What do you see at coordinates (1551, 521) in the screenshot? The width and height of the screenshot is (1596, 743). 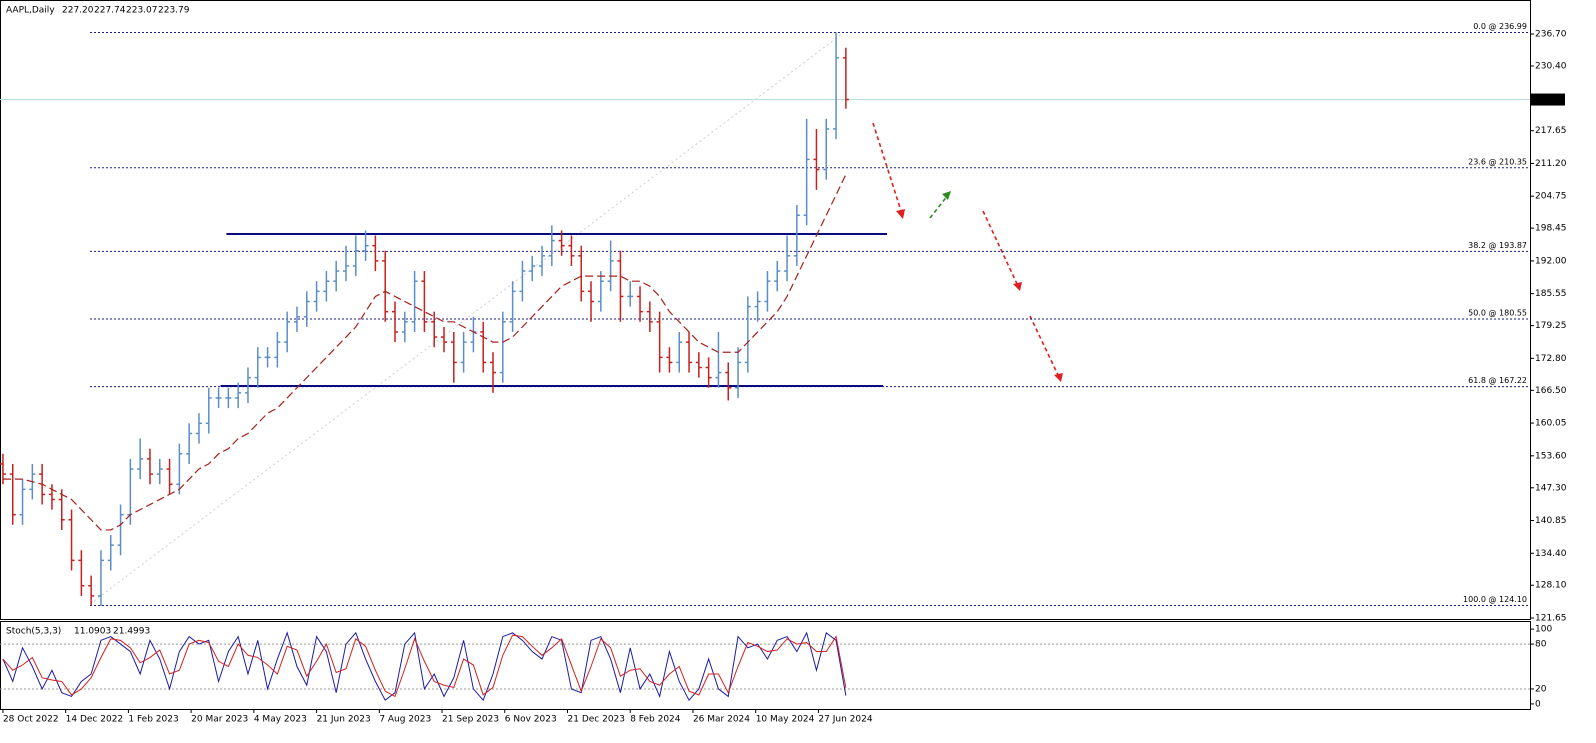 I see `y-tick-label: 140.85` at bounding box center [1551, 521].